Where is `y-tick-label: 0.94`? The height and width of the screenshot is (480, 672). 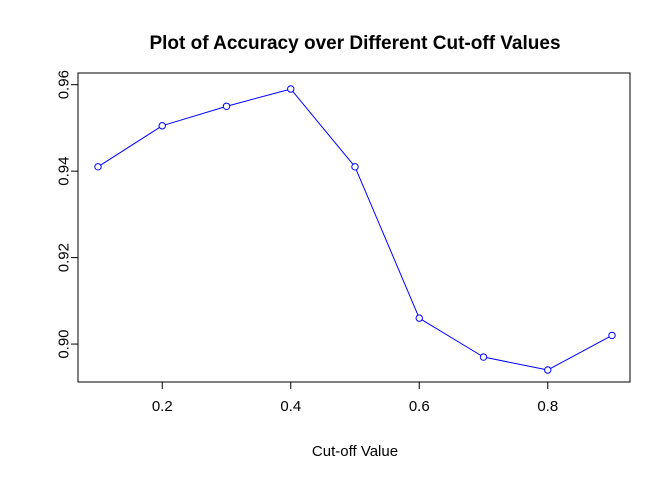 y-tick-label: 0.94 is located at coordinates (64, 171).